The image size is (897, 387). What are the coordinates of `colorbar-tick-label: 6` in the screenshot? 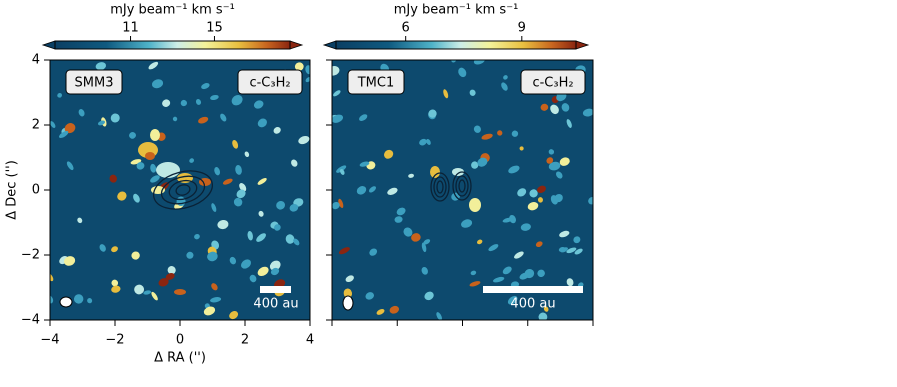 It's located at (406, 28).